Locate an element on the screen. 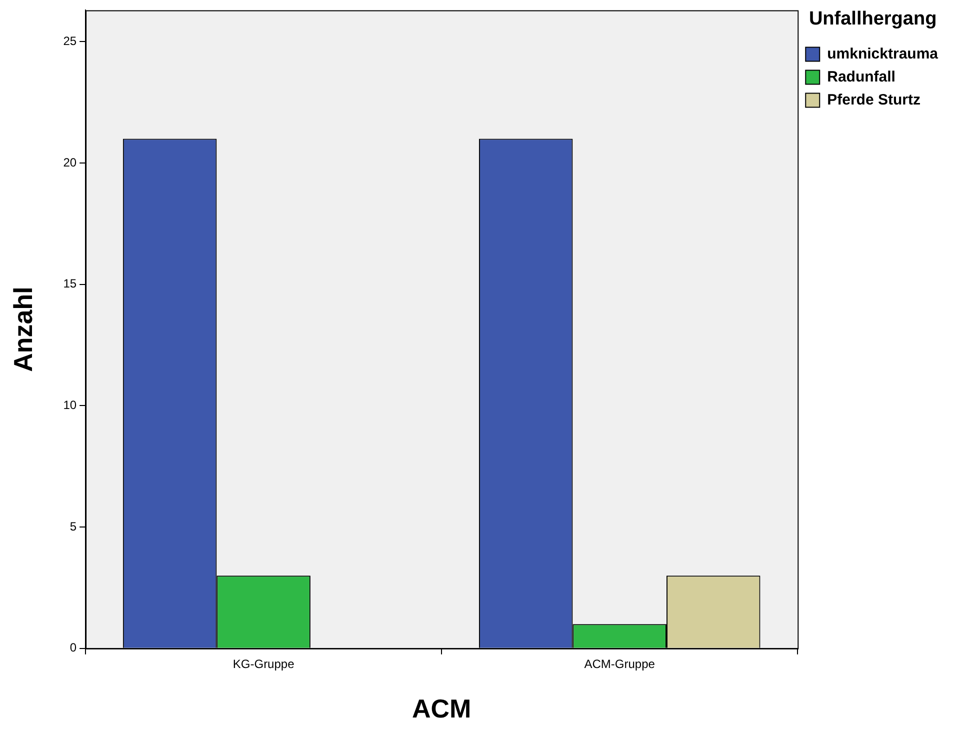  y-tick-label: 20 is located at coordinates (70, 162).